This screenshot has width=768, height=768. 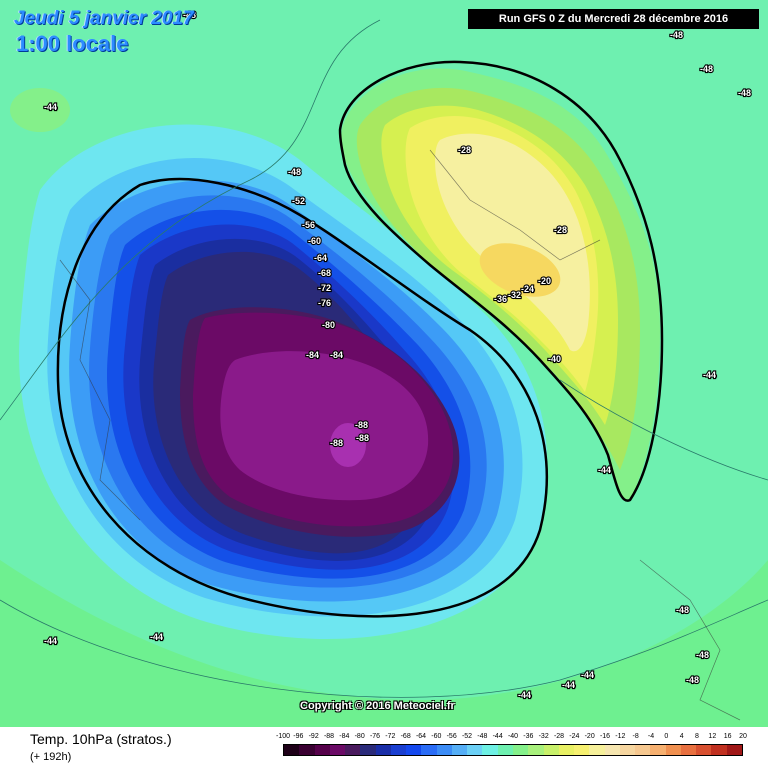 I want to click on legend-tick-label: -100, so click(x=283, y=736).